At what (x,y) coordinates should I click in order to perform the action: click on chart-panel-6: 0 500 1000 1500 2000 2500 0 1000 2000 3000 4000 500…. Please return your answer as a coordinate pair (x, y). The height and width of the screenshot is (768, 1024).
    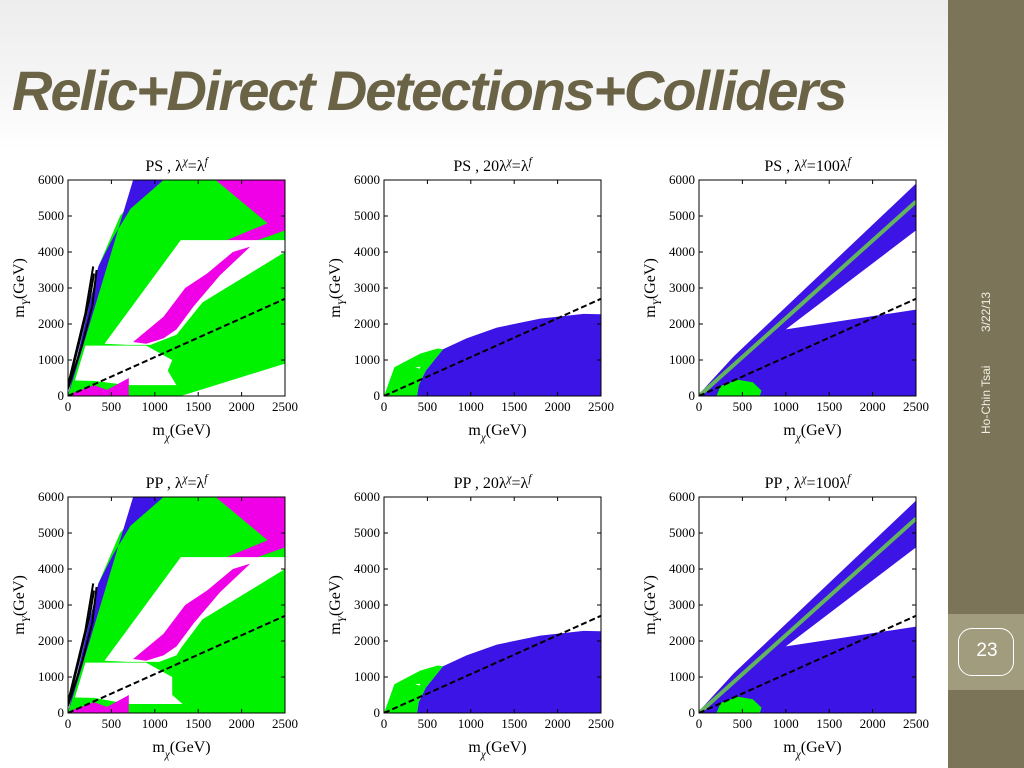
    Looking at the image, I should click on (785, 617).